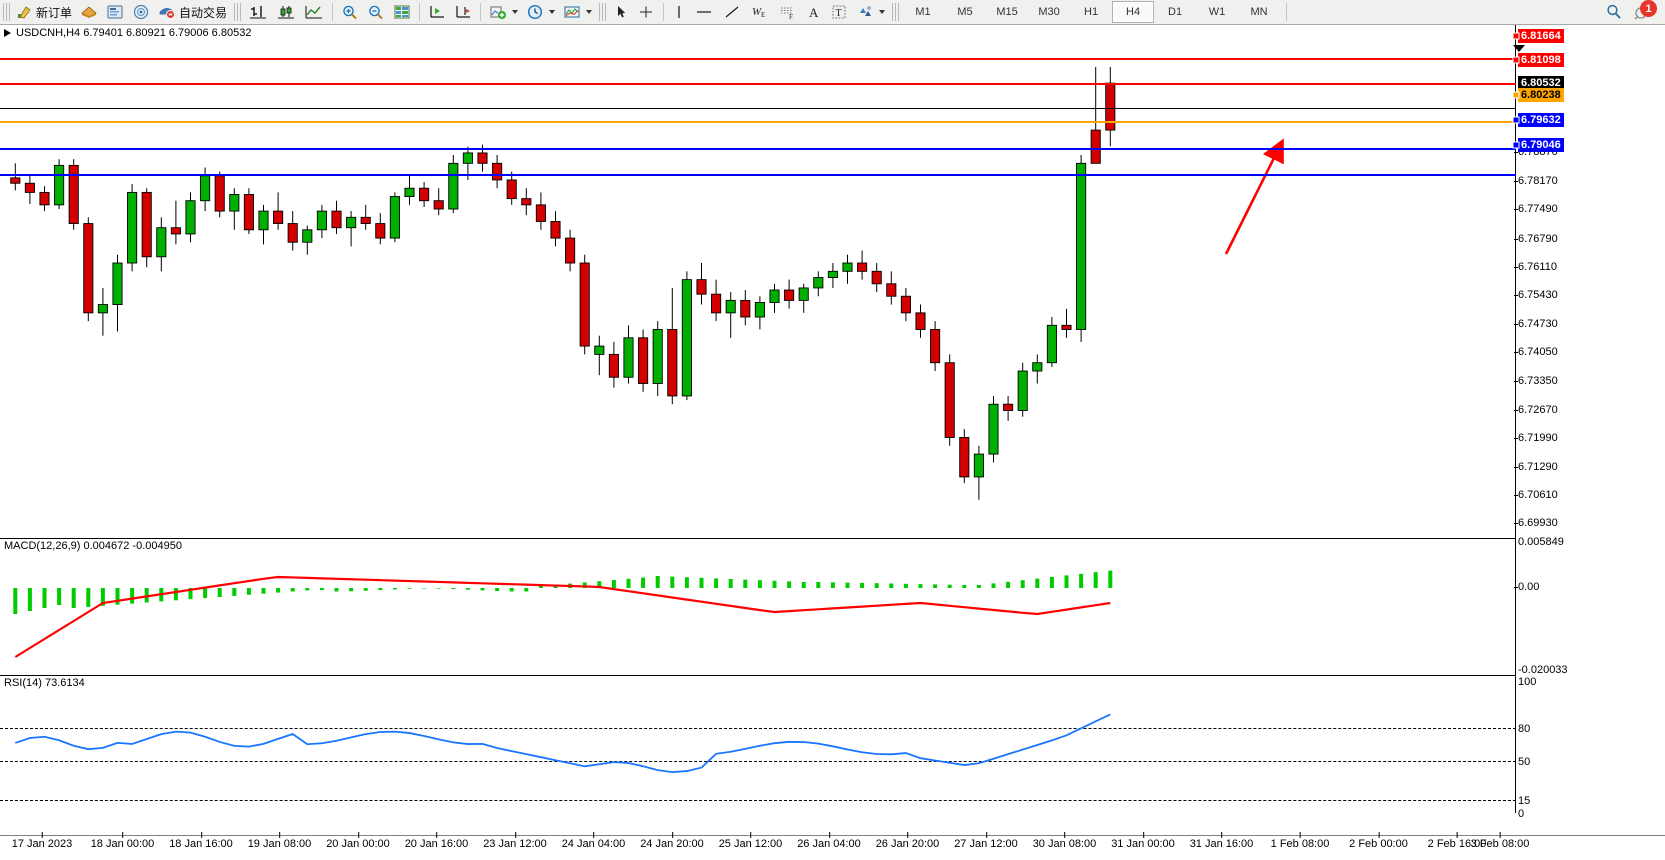 The width and height of the screenshot is (1665, 860). Describe the element at coordinates (814, 12) in the screenshot. I see `text-button: A` at that location.